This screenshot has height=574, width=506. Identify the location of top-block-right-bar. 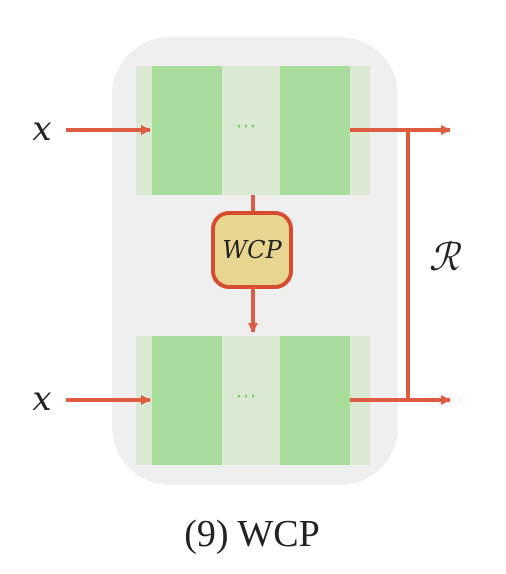
(315, 130).